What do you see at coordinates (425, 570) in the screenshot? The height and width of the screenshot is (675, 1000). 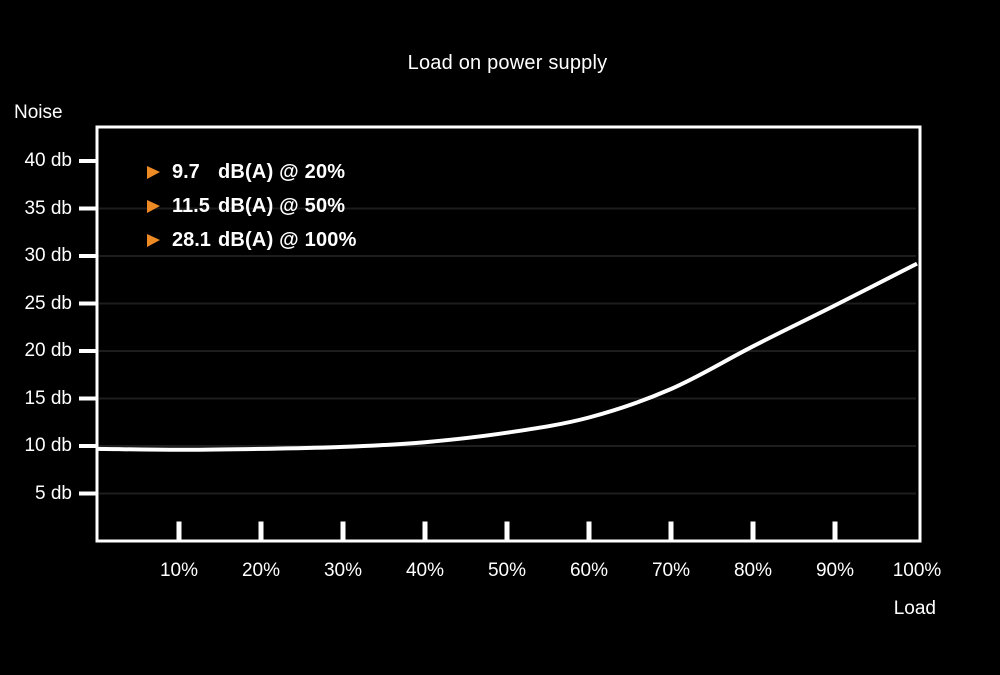 I see `x-tick-label: 40%` at bounding box center [425, 570].